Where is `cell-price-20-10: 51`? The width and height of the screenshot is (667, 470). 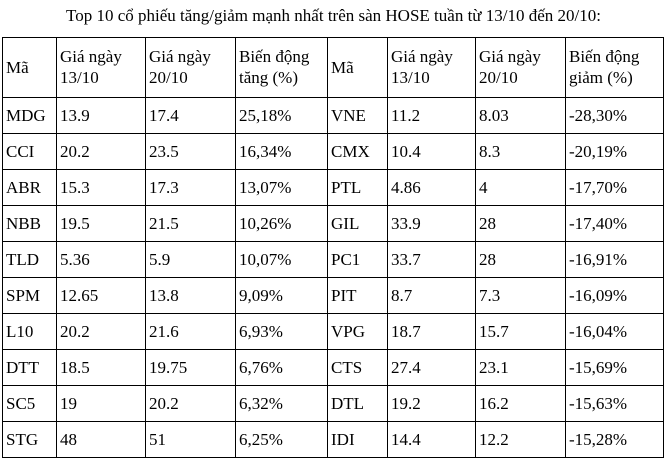
cell-price-20-10: 51 is located at coordinates (190, 440).